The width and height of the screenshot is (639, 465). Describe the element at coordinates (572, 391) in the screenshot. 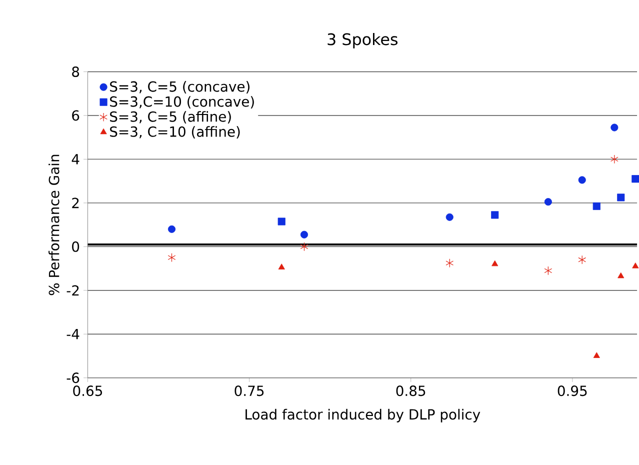

I see `x-tick-label: 0.95` at that location.